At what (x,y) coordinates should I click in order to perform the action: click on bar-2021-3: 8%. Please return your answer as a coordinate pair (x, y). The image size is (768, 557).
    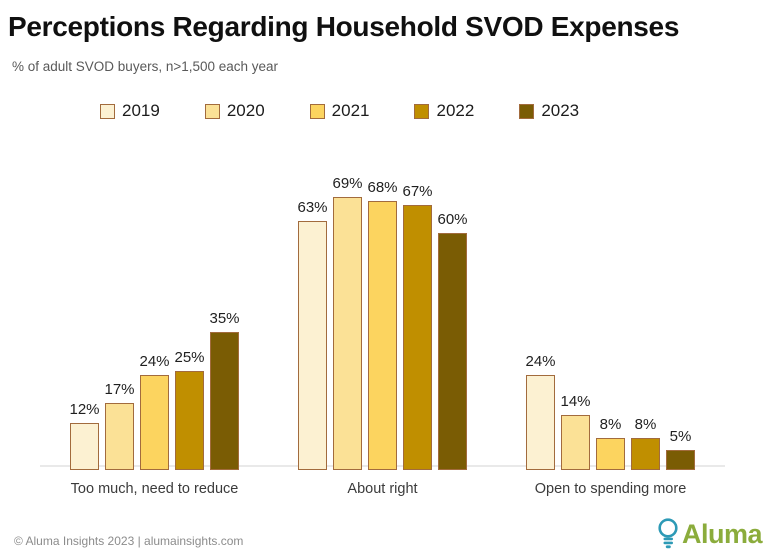
    Looking at the image, I should click on (610, 443).